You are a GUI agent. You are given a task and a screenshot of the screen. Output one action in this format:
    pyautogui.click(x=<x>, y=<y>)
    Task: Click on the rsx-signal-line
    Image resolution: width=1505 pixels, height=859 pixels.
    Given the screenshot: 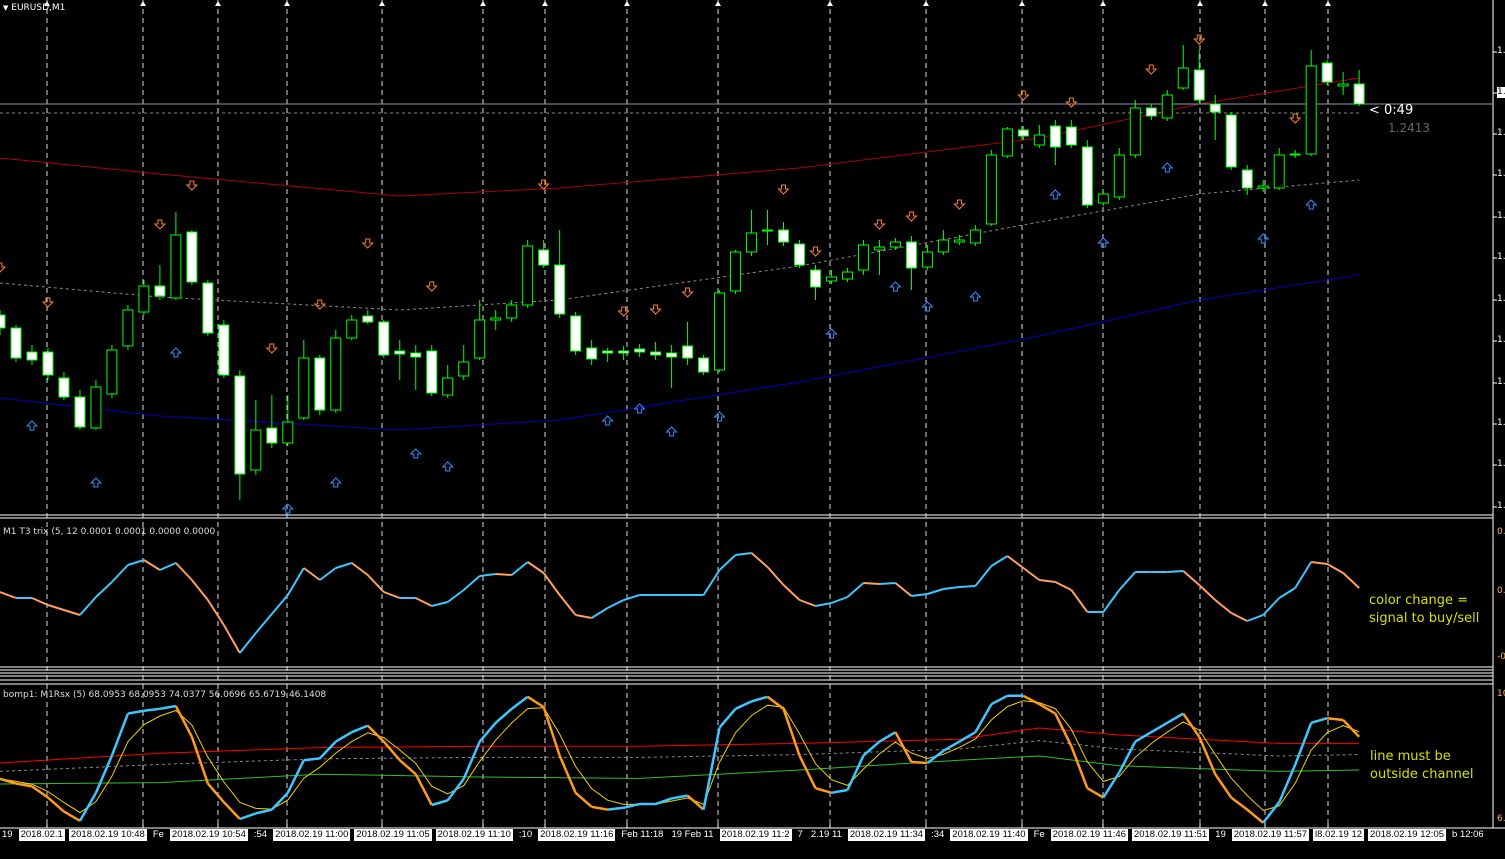 What is the action you would take?
    pyautogui.click(x=680, y=757)
    